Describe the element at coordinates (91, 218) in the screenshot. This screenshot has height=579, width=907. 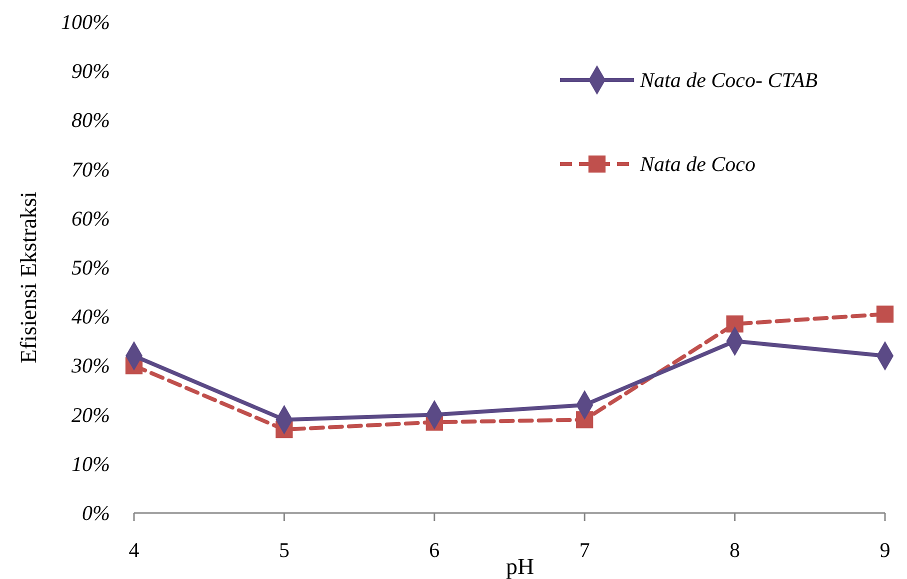
I see `y-tick-label: 60%` at that location.